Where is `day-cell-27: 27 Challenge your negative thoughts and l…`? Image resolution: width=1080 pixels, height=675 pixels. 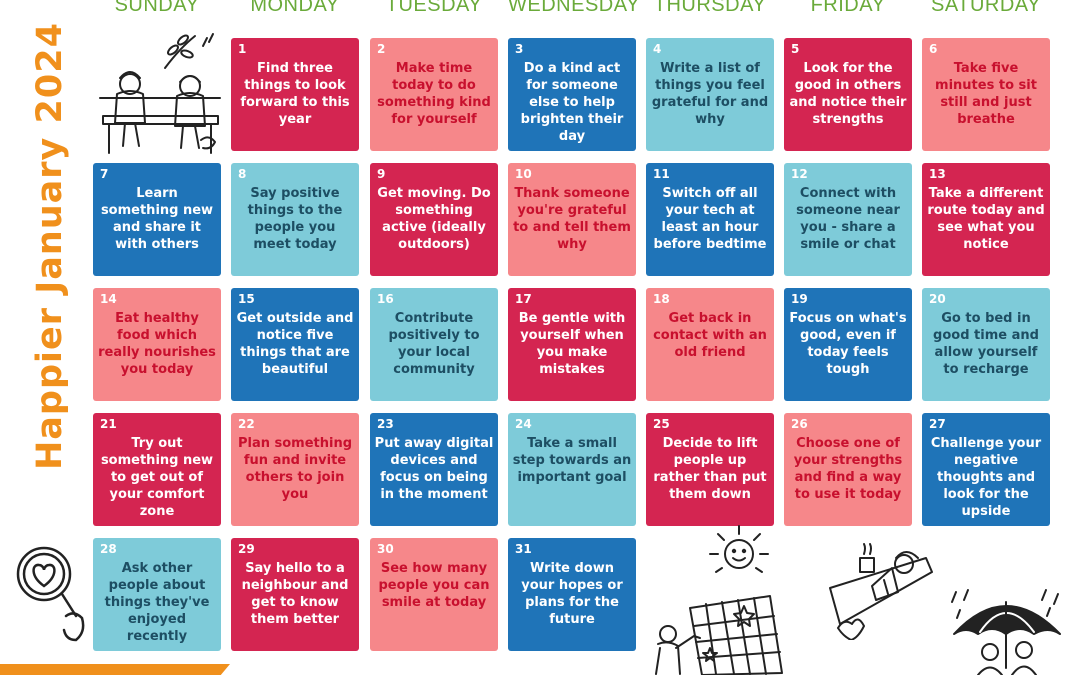 day-cell-27: 27 Challenge your negative thoughts and l… is located at coordinates (986, 469).